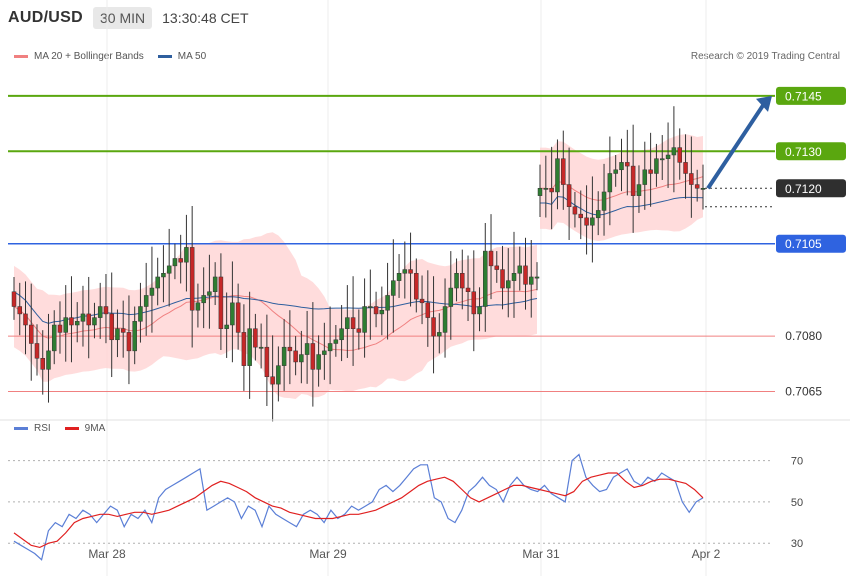 This screenshot has width=850, height=576. I want to click on clock-label: 13:30:48 CET, so click(205, 18).